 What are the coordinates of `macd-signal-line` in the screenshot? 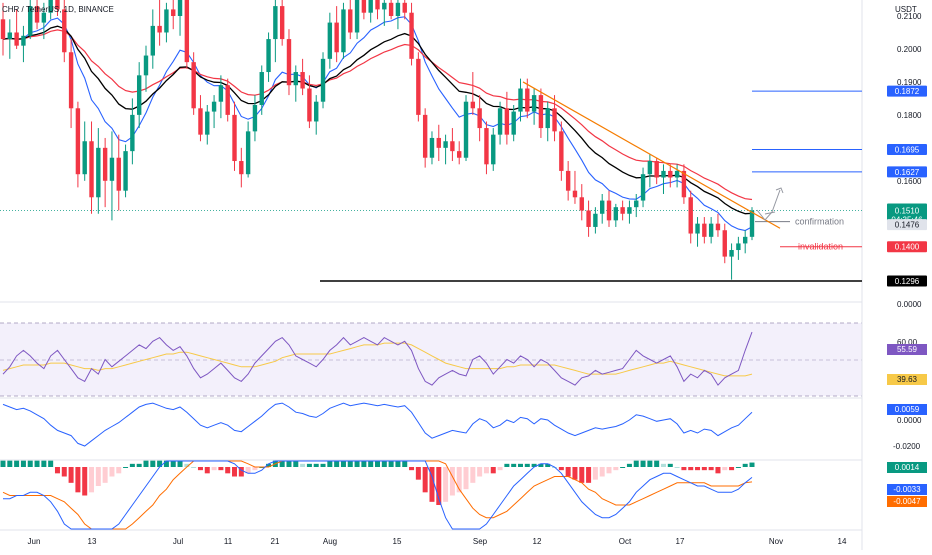 It's located at (377, 495).